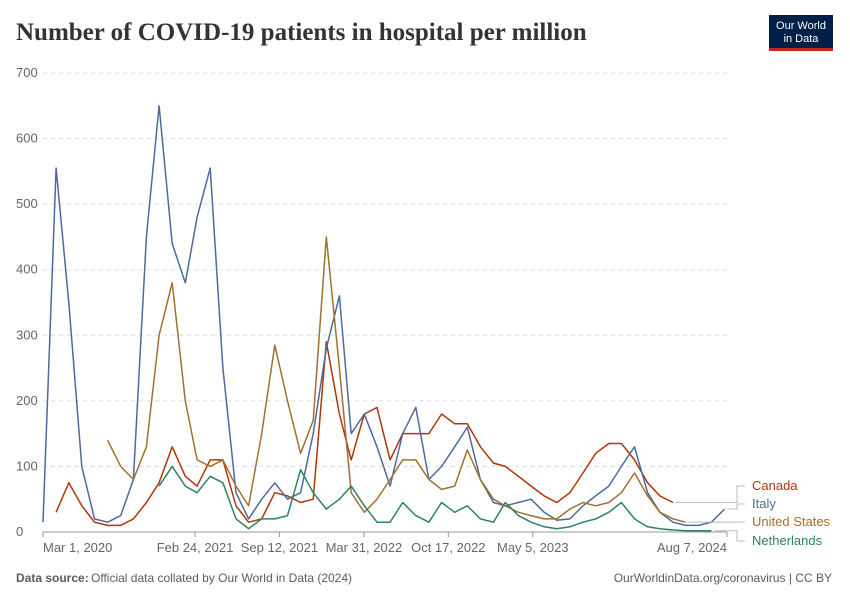 This screenshot has height=605, width=850. I want to click on y-tick-label: 600, so click(27, 138).